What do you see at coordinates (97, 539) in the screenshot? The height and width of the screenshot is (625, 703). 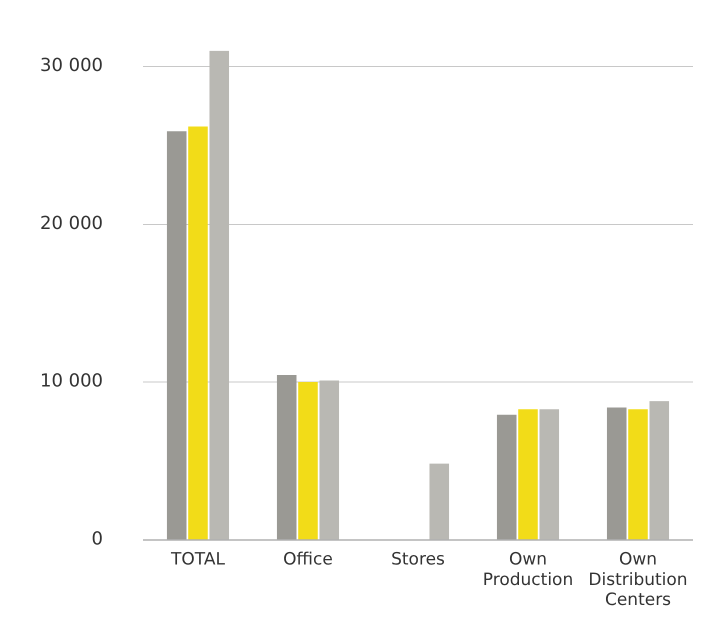 I see `y-tick-label: 0` at bounding box center [97, 539].